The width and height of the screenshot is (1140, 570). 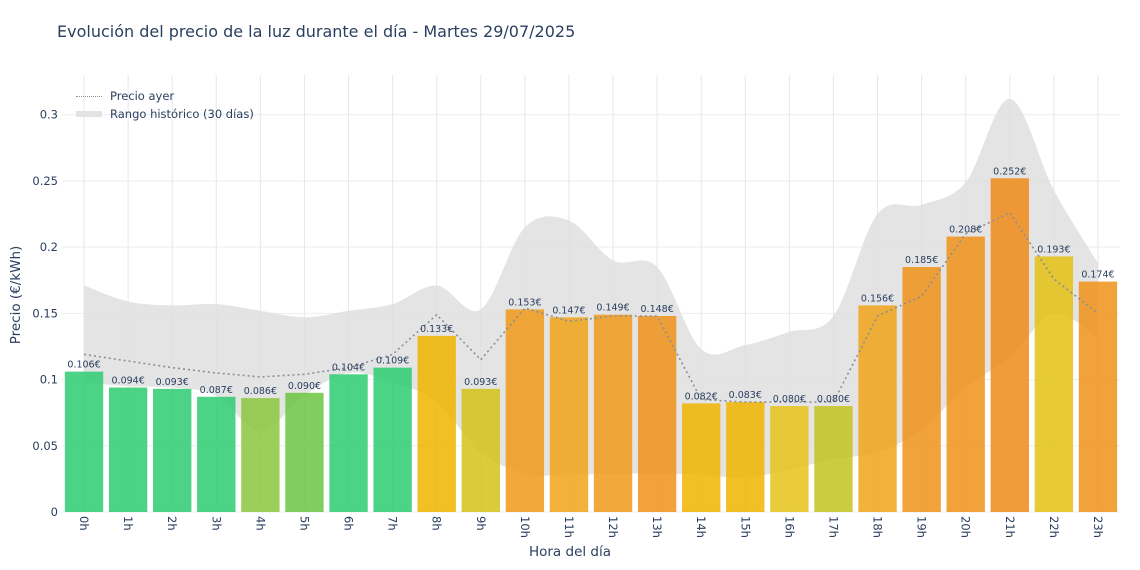 I want to click on y-tick-label: 0, so click(x=54, y=512).